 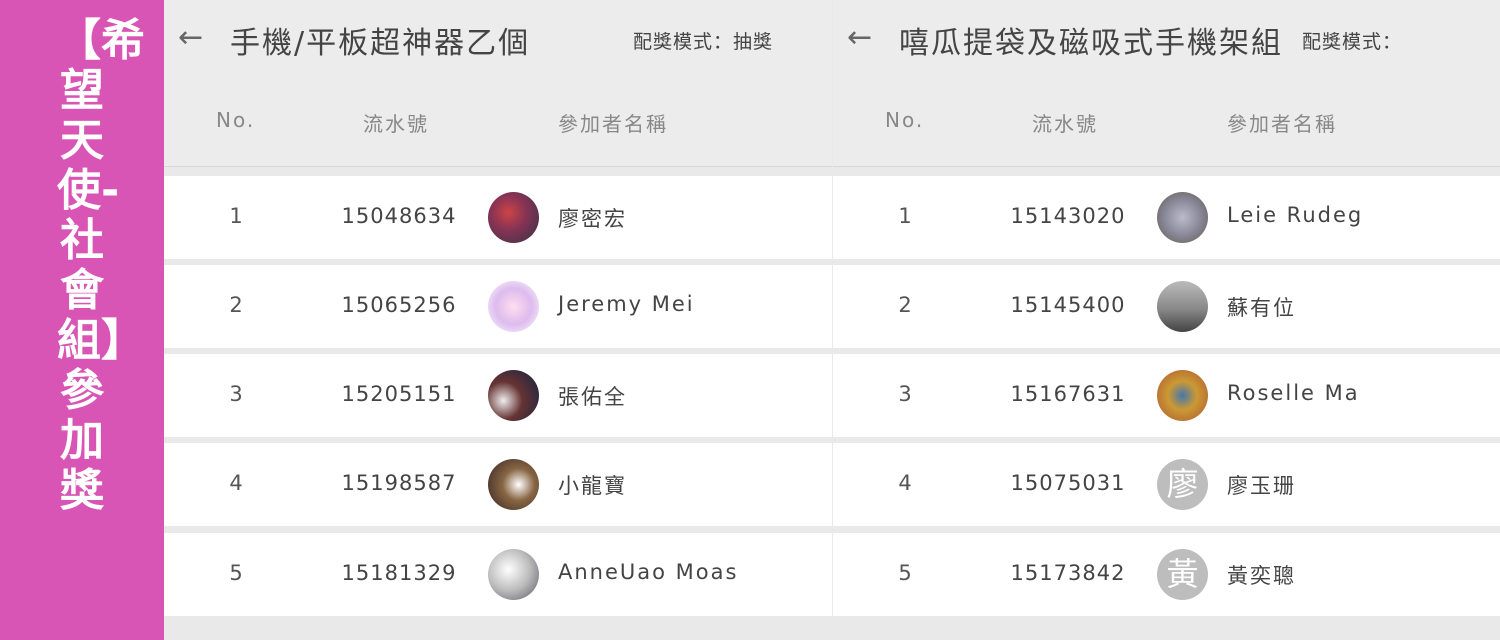 I want to click on table-row: 3 15167631 Roselle Ma, so click(x=1166, y=395).